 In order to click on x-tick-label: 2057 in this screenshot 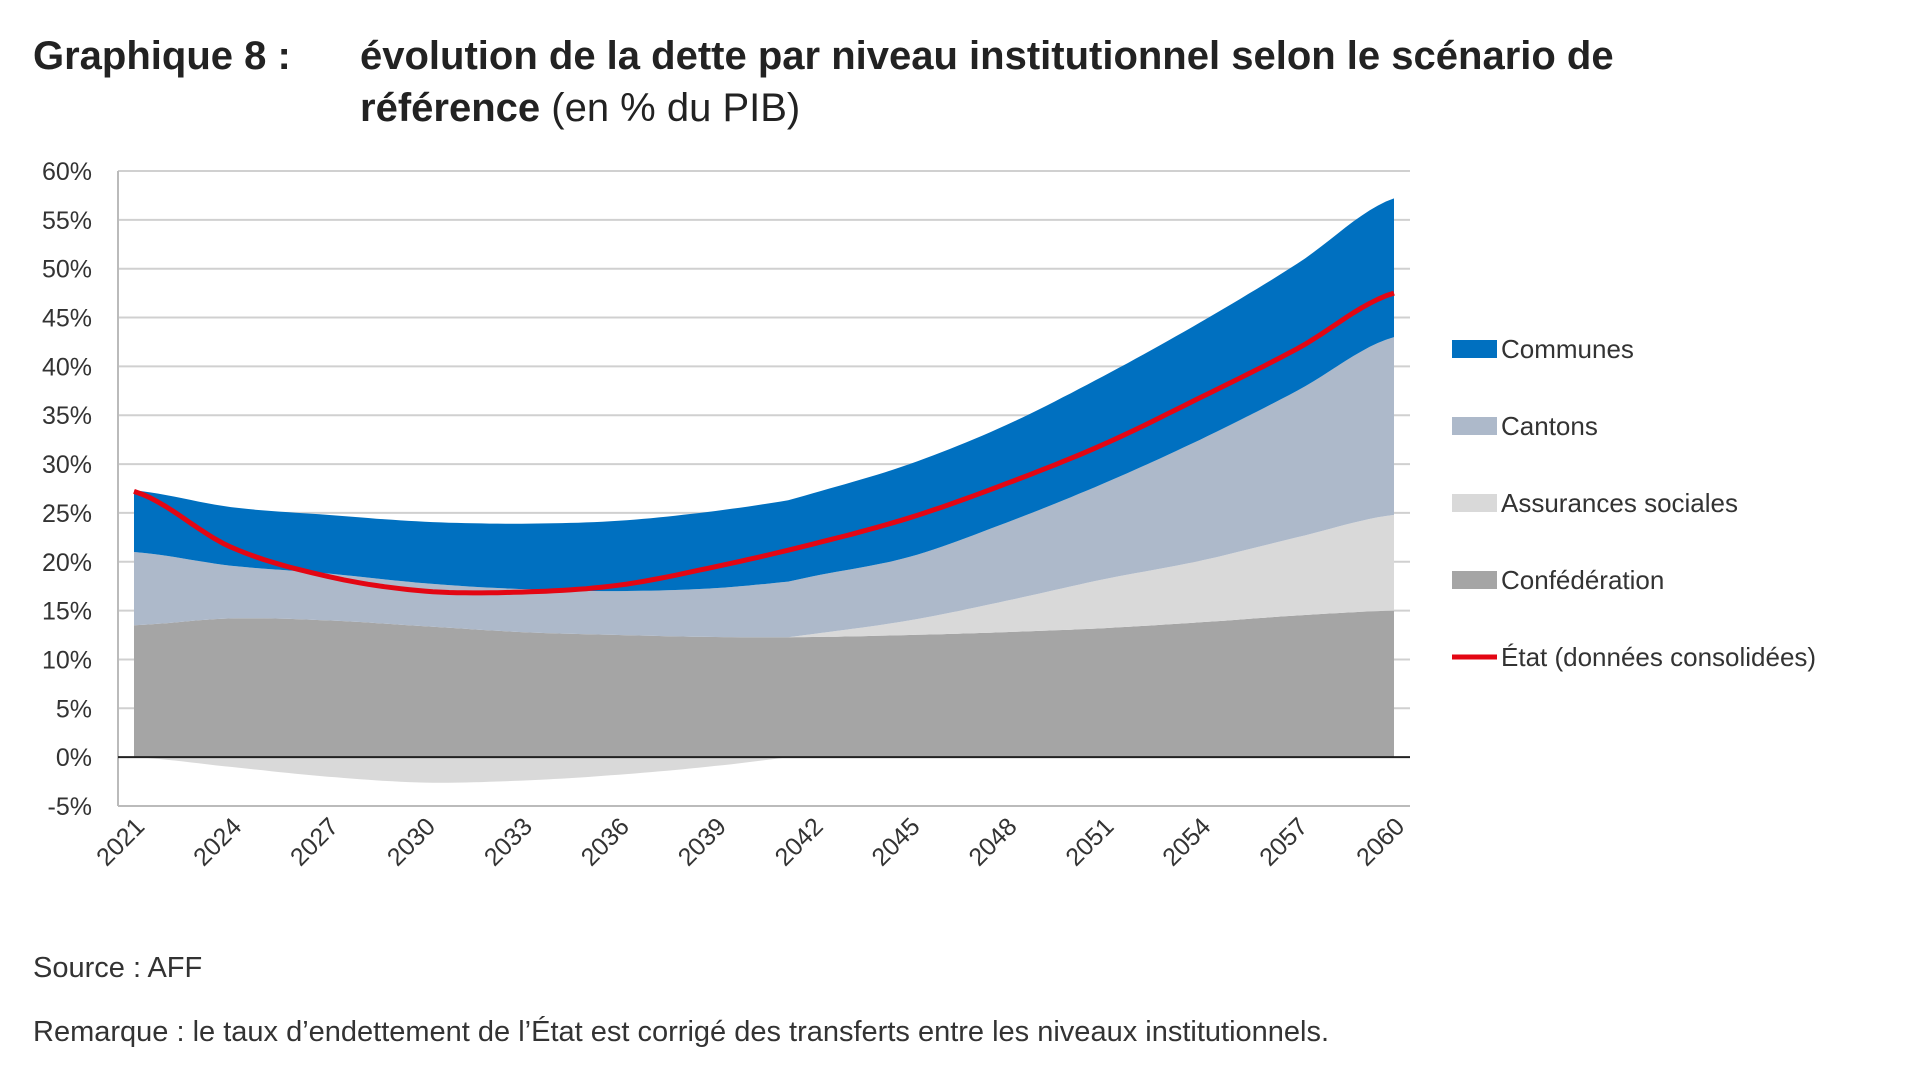, I will do `click(1283, 841)`.